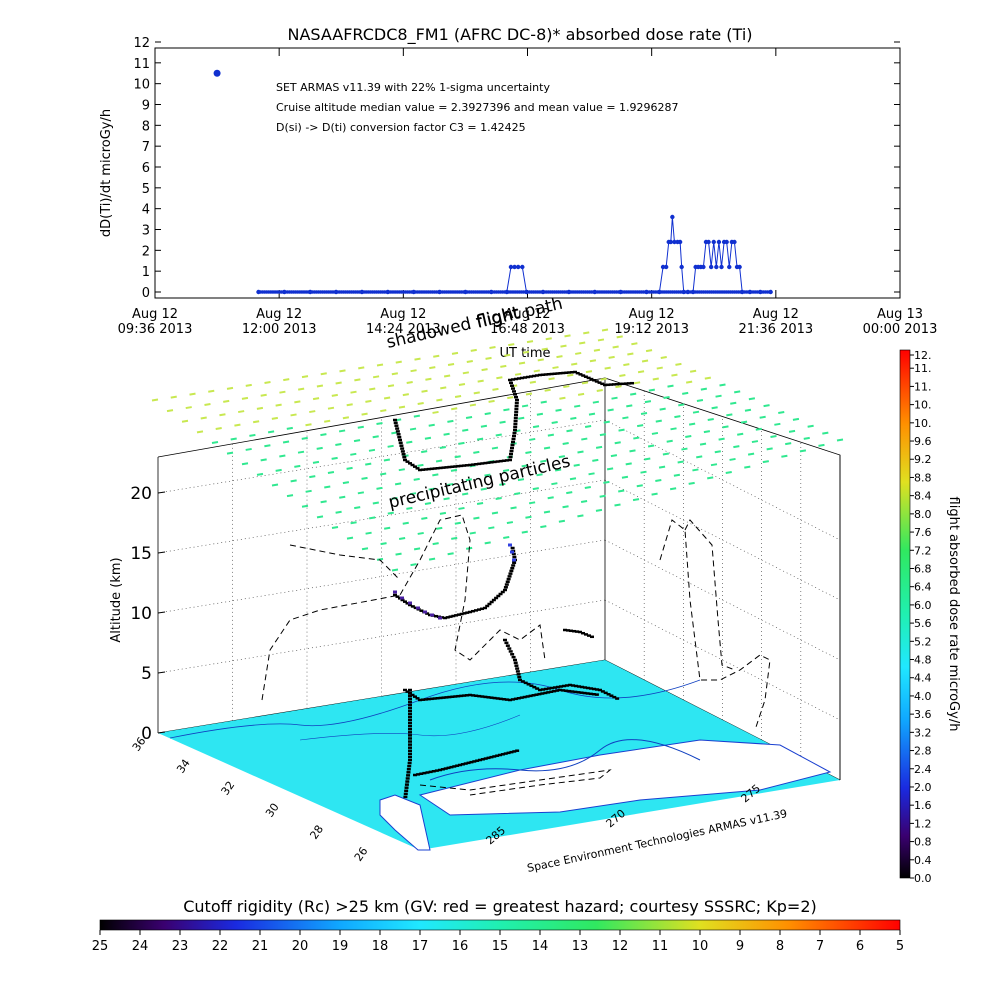  What do you see at coordinates (361, 854) in the screenshot?
I see `lat-tick-label: 26` at bounding box center [361, 854].